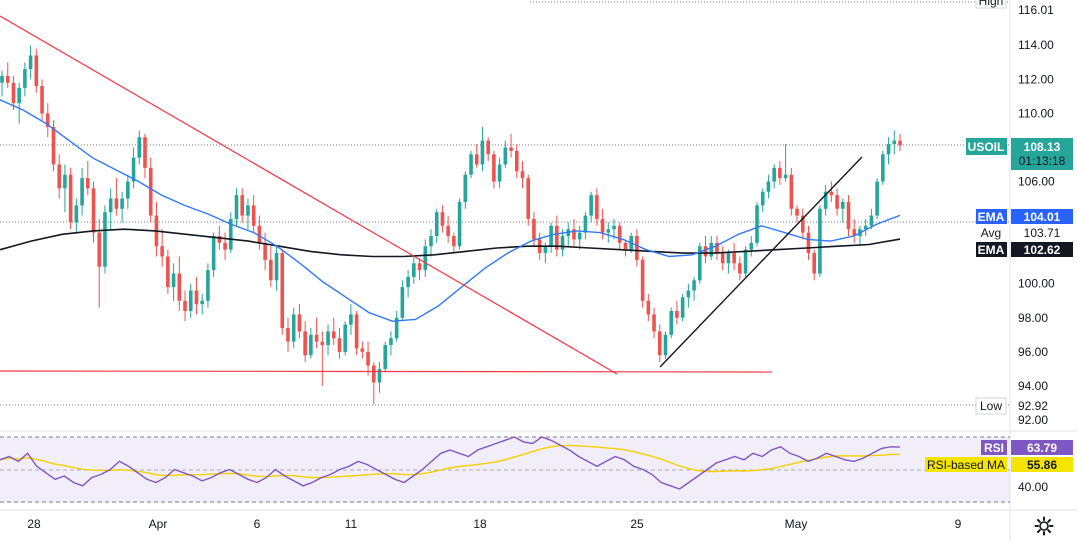 The width and height of the screenshot is (1077, 541). I want to click on time-axis: 28 Apr 6 11 18 25 May 9, so click(494, 524).